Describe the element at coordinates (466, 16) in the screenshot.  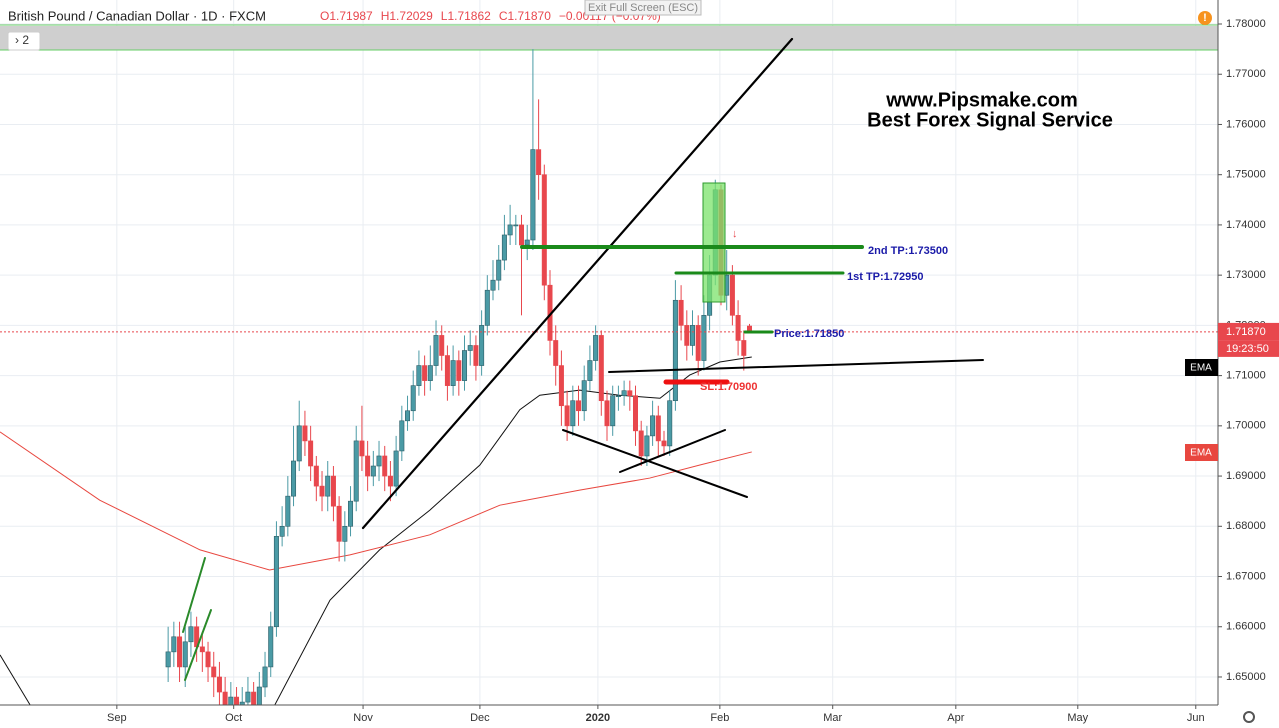
I see `ohlc-value: L1.71862` at that location.